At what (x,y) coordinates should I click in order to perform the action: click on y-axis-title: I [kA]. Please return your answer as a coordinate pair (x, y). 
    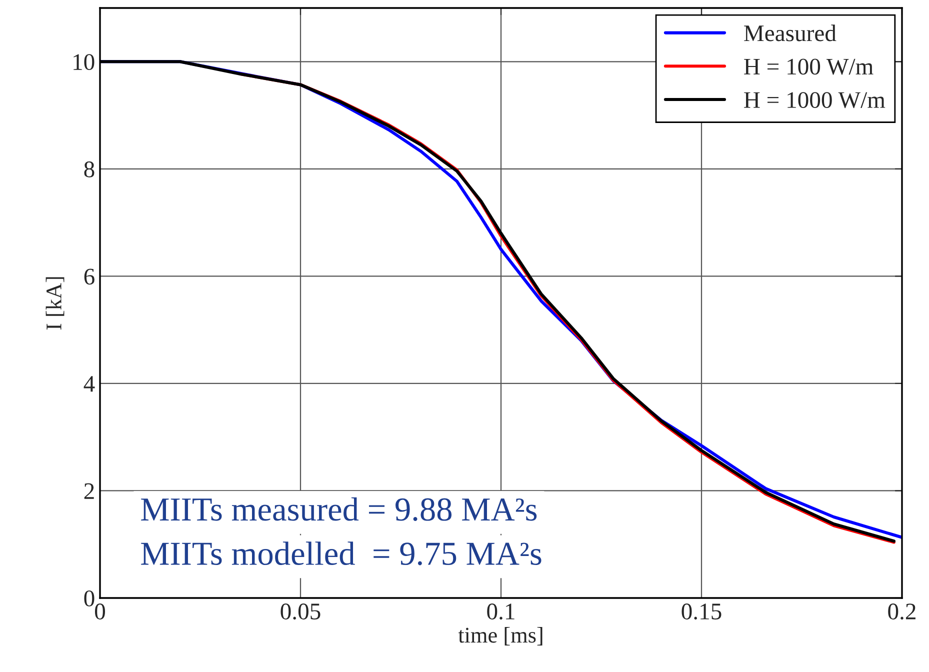
    Looking at the image, I should click on (55, 303).